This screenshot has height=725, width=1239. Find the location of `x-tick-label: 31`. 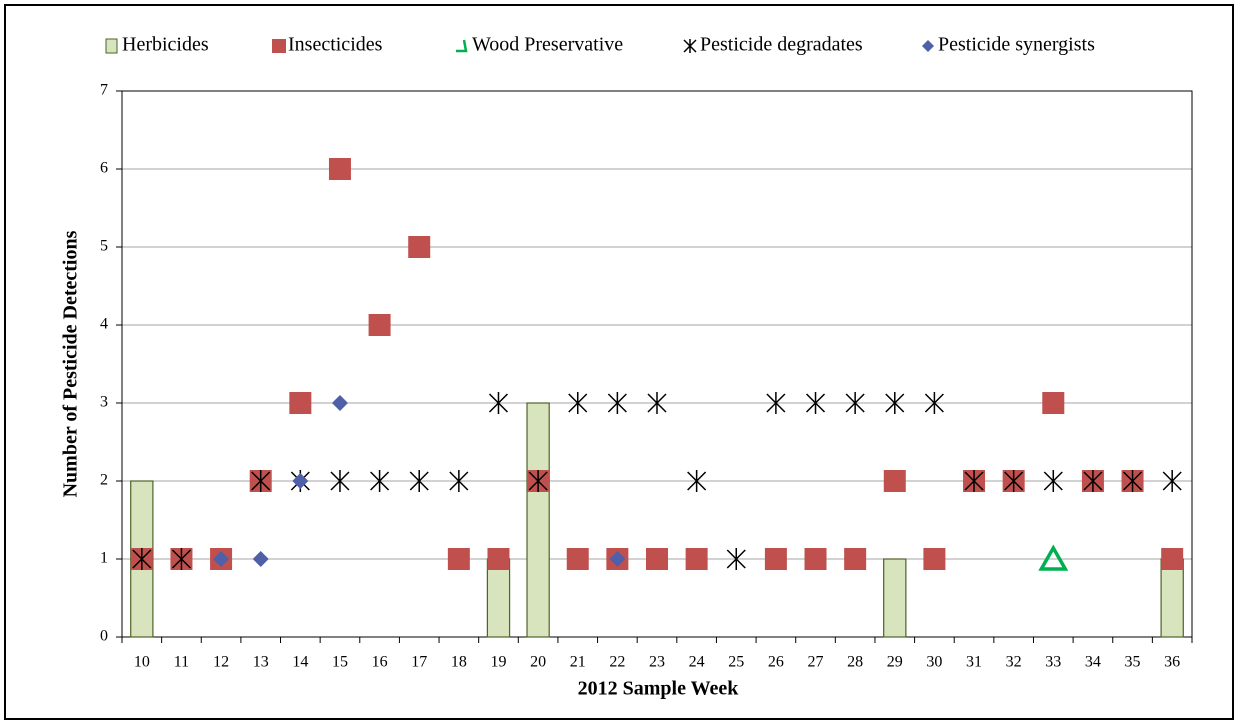

x-tick-label: 31 is located at coordinates (974, 662).